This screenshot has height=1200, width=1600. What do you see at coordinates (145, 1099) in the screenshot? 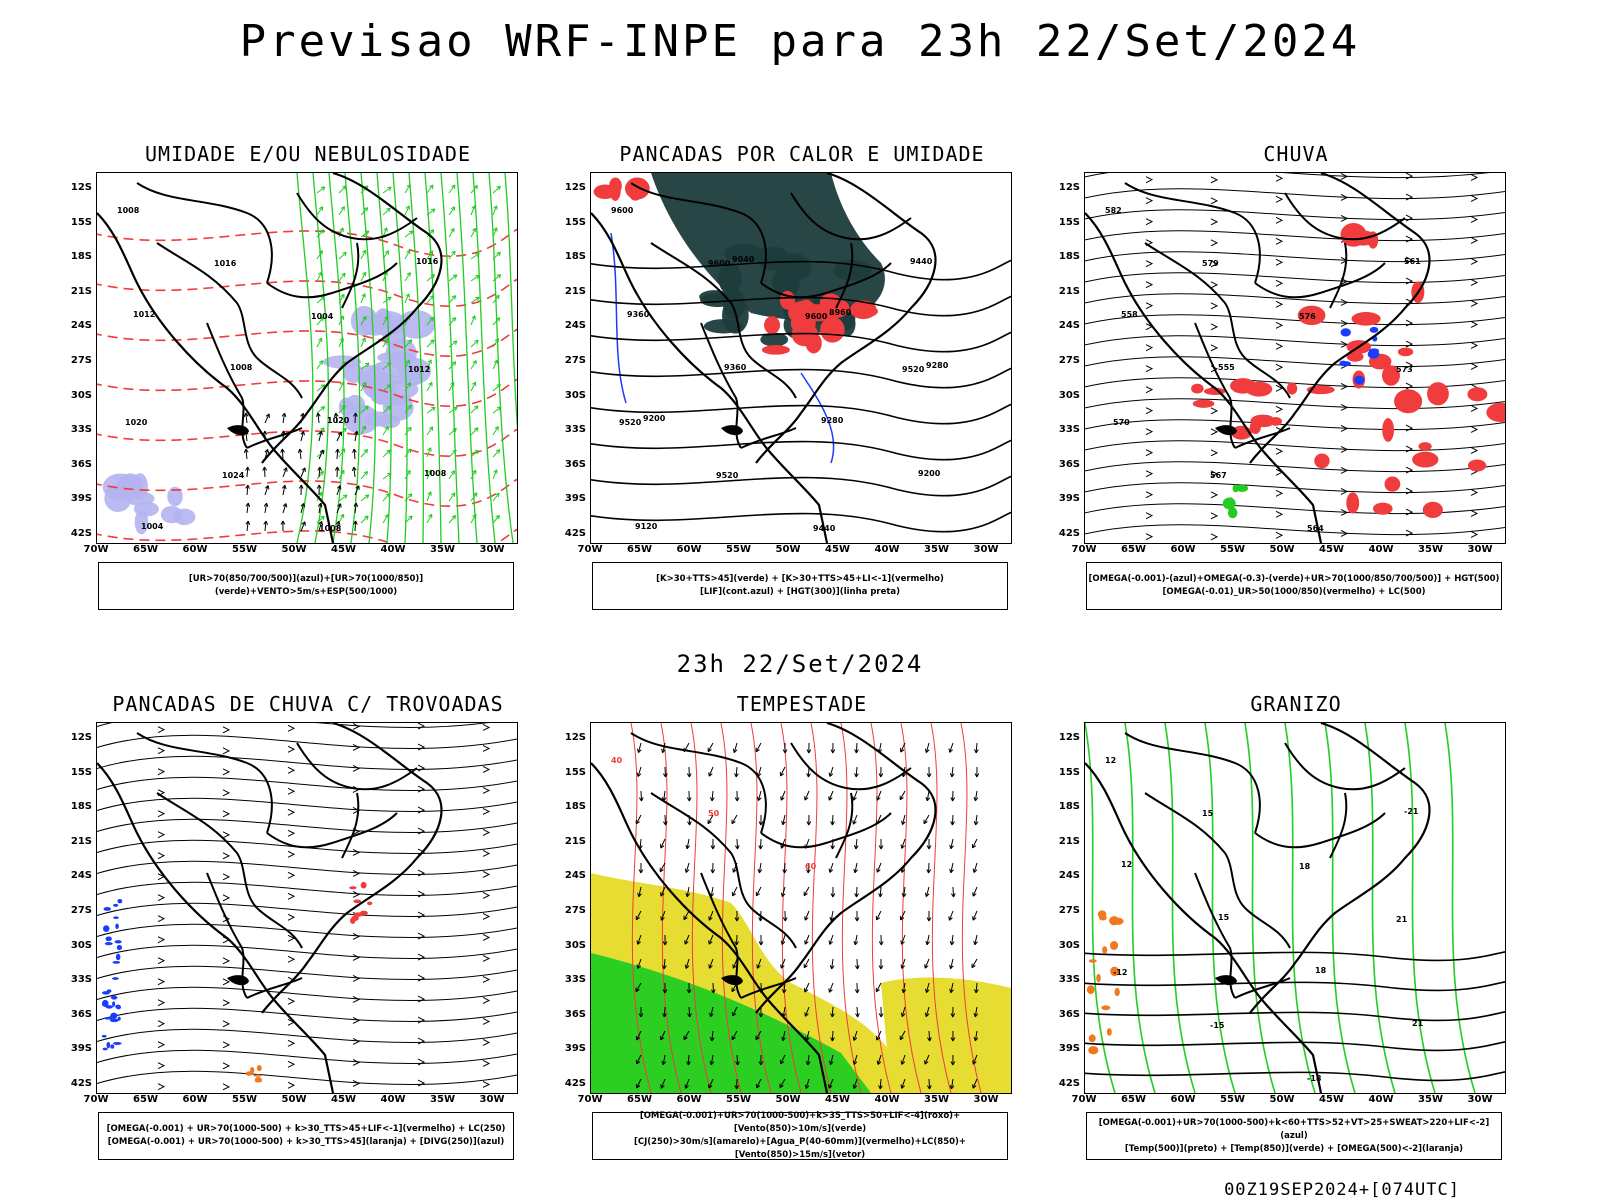
I see `lon-tick-label: 65W` at bounding box center [145, 1099].